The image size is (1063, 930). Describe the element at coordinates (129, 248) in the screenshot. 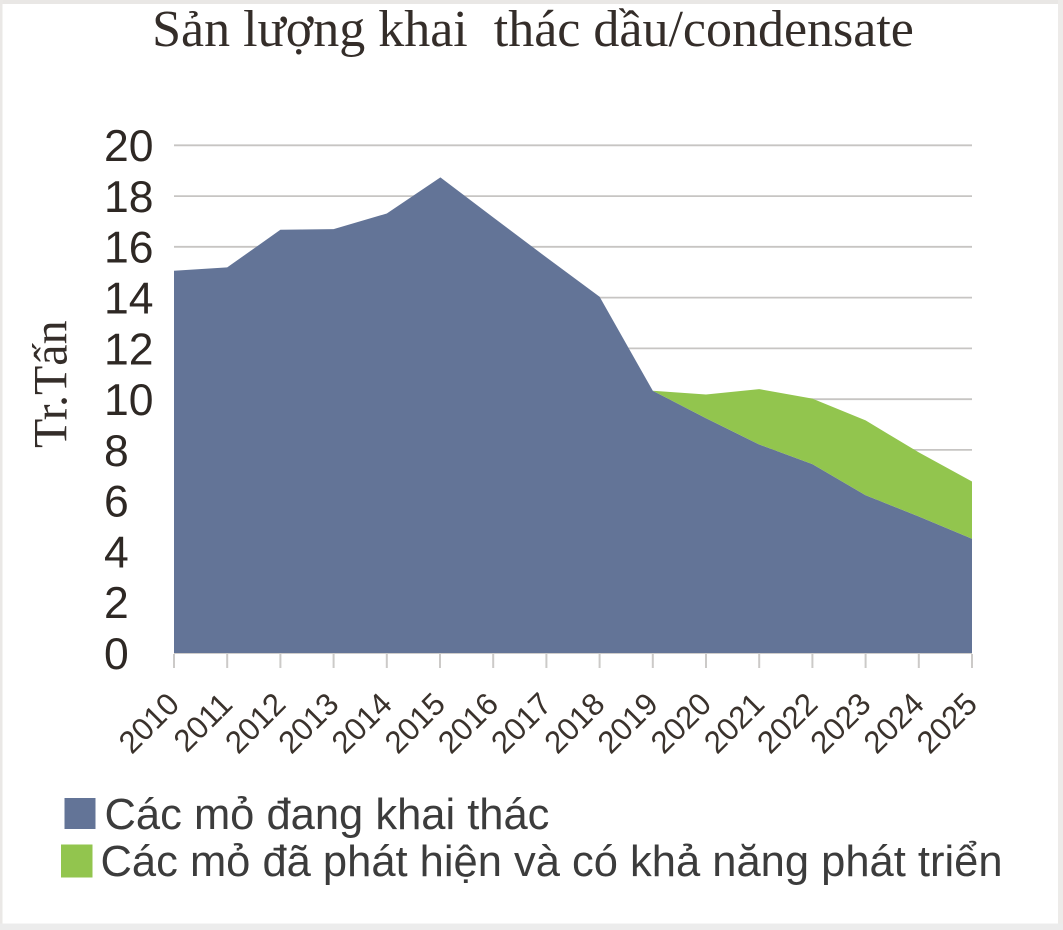

I see `svg-text: 16` at that location.